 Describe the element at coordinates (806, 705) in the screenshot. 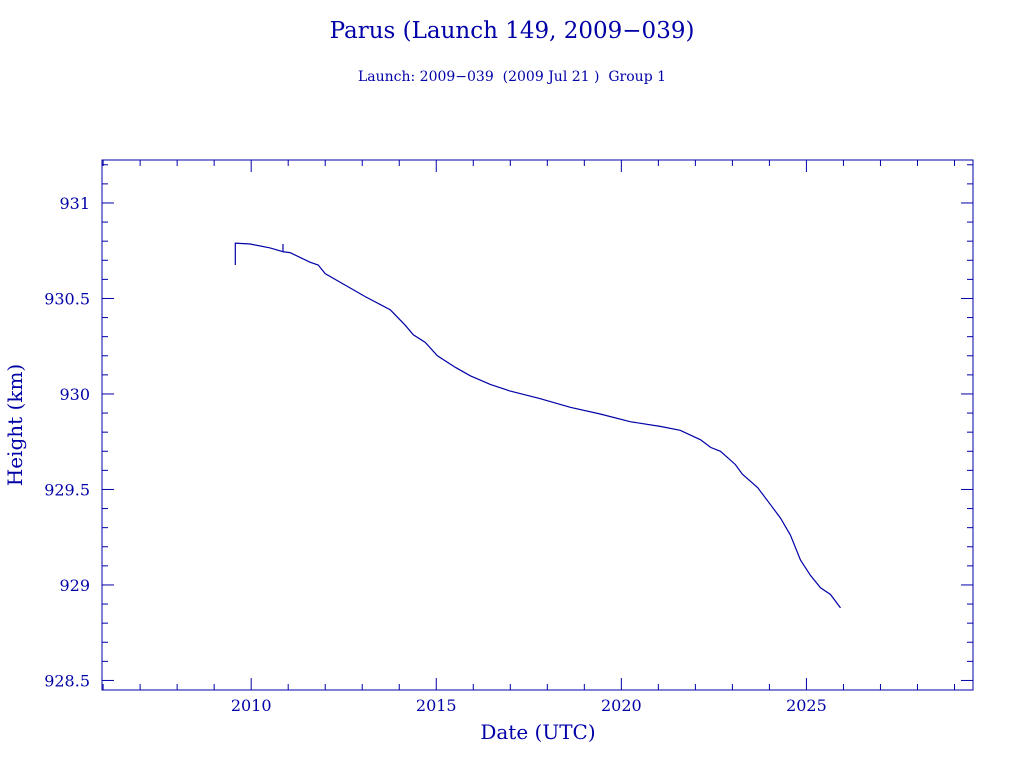

I see `x-tick-label: 2025` at that location.